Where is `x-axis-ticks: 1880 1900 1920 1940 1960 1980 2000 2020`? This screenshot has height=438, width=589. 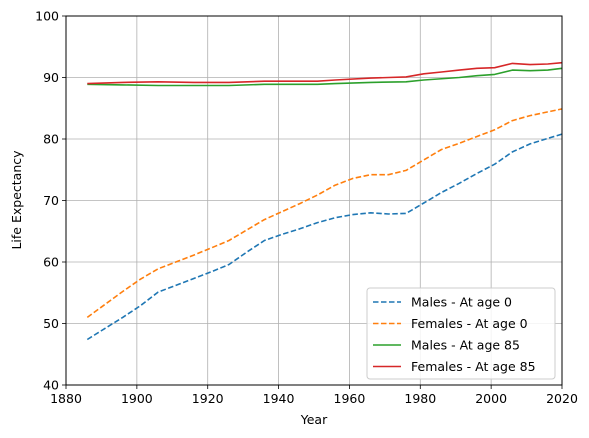 x-axis-ticks: 1880 1900 1920 1940 1960 1980 2000 2020 is located at coordinates (314, 395).